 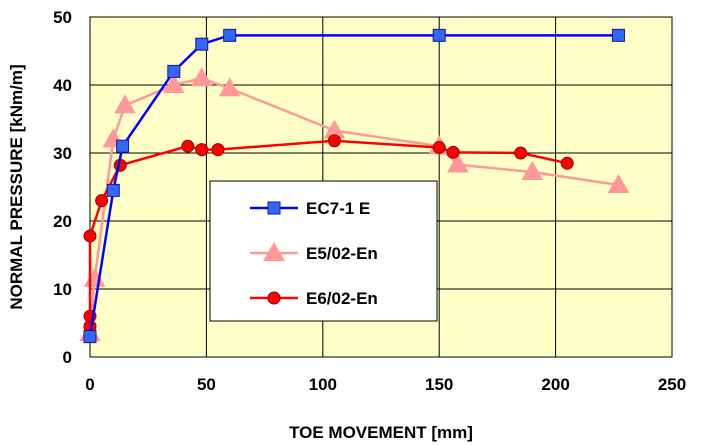 I want to click on y-tick-label: 20, so click(x=62, y=221).